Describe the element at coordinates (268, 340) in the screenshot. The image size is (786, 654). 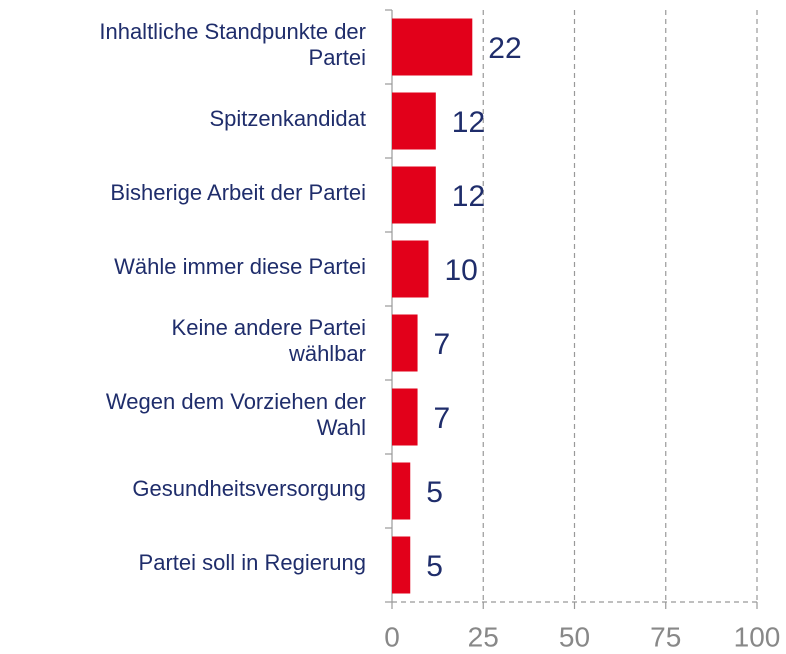
I see `category-label: Keine andere Partei wählbar` at that location.